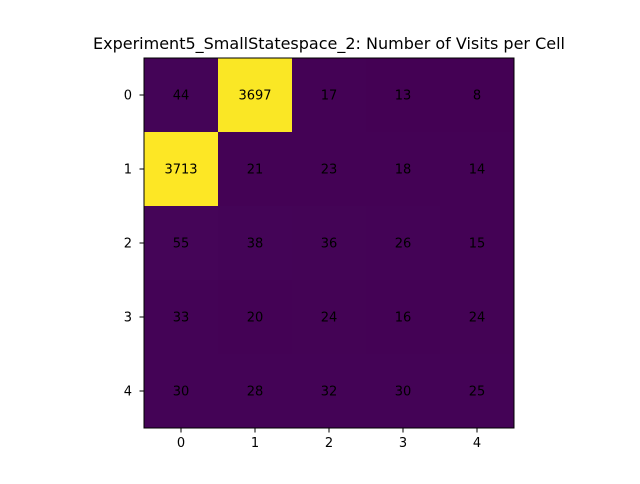 This screenshot has width=640, height=484. Describe the element at coordinates (128, 392) in the screenshot. I see `y-tick-label-4: 4` at that location.